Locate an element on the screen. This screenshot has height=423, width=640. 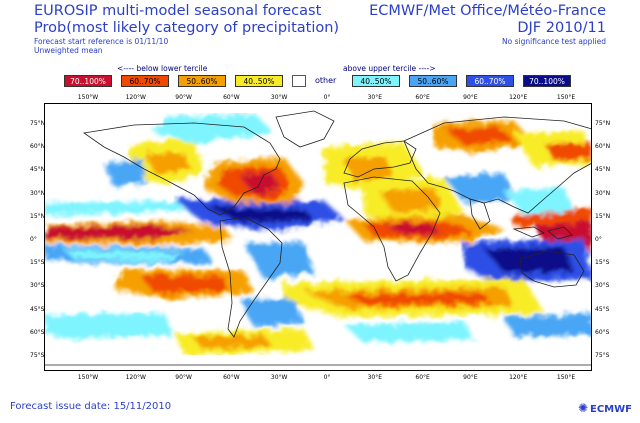
legend-swatch-above-40: 40..50% is located at coordinates (376, 81).